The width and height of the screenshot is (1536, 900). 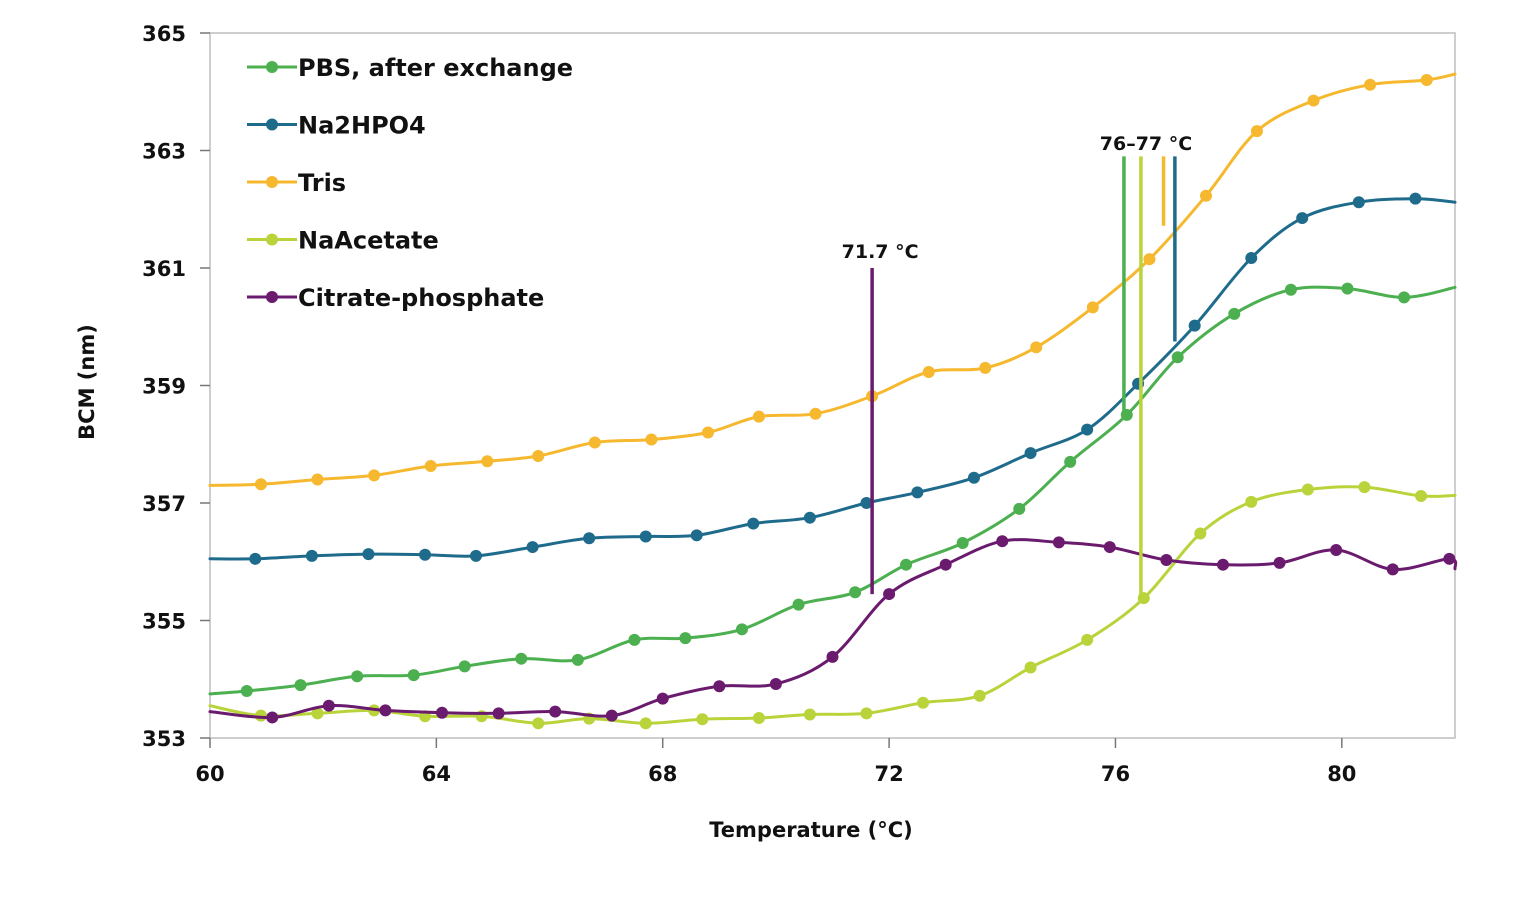 What do you see at coordinates (775, 762) in the screenshot?
I see `x-axis: 60 64 68 72 76 80` at bounding box center [775, 762].